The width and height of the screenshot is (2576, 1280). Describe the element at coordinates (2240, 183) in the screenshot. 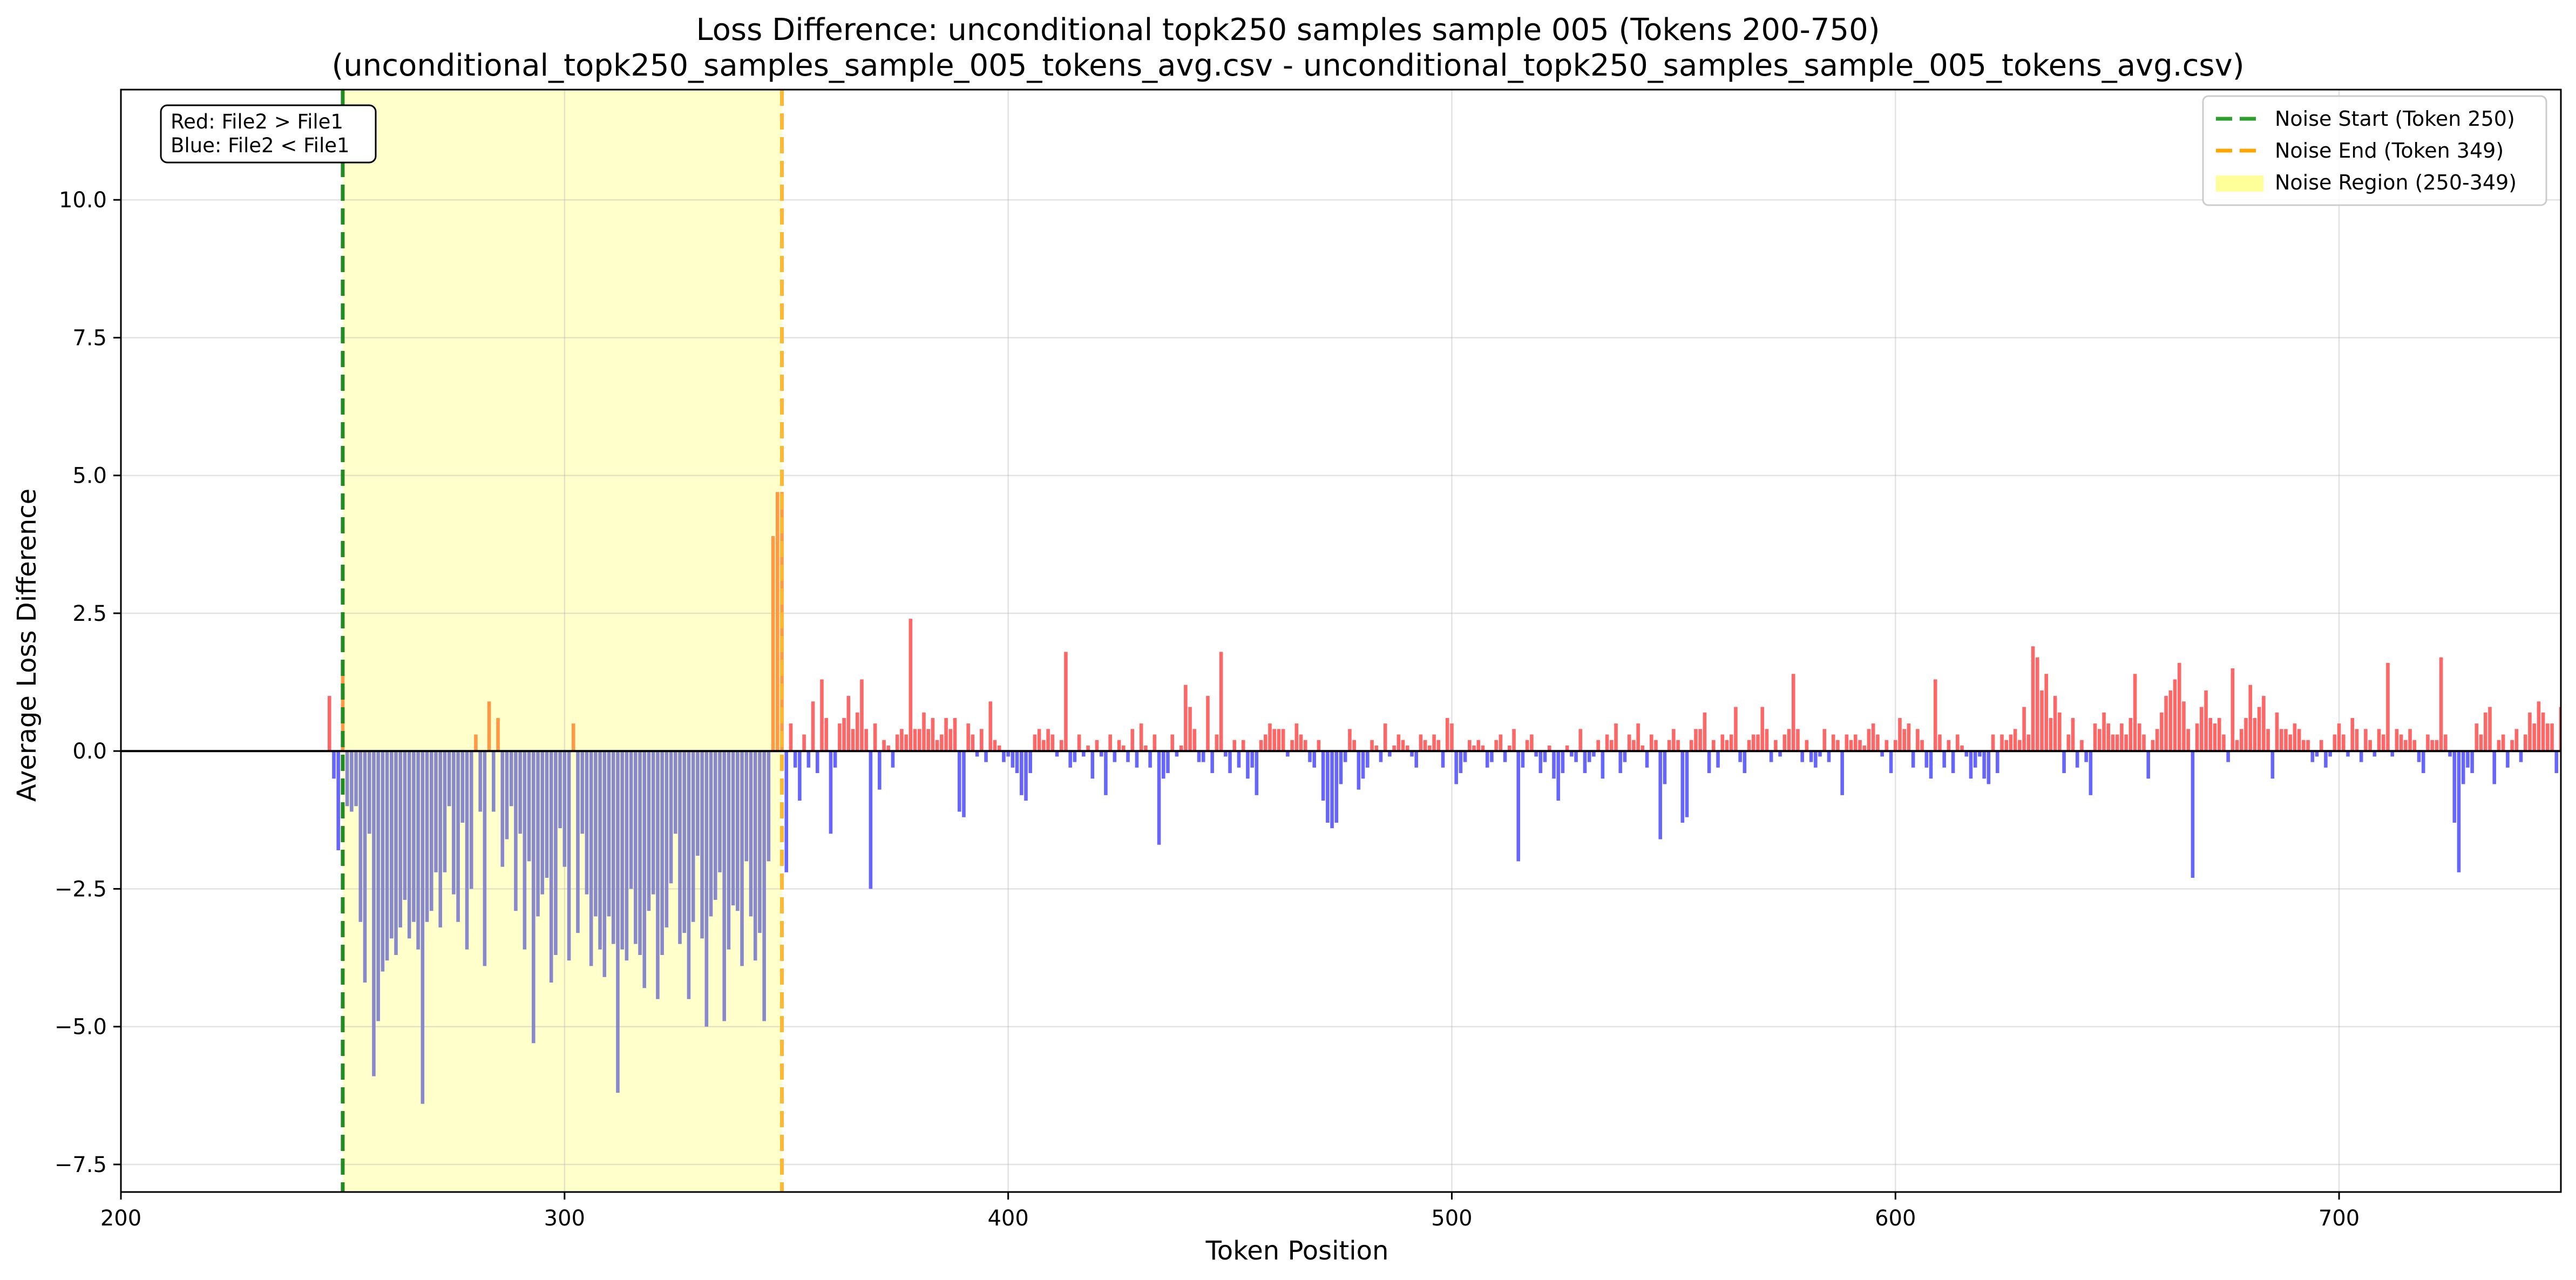

I see `legend-swatch-noise-region` at that location.